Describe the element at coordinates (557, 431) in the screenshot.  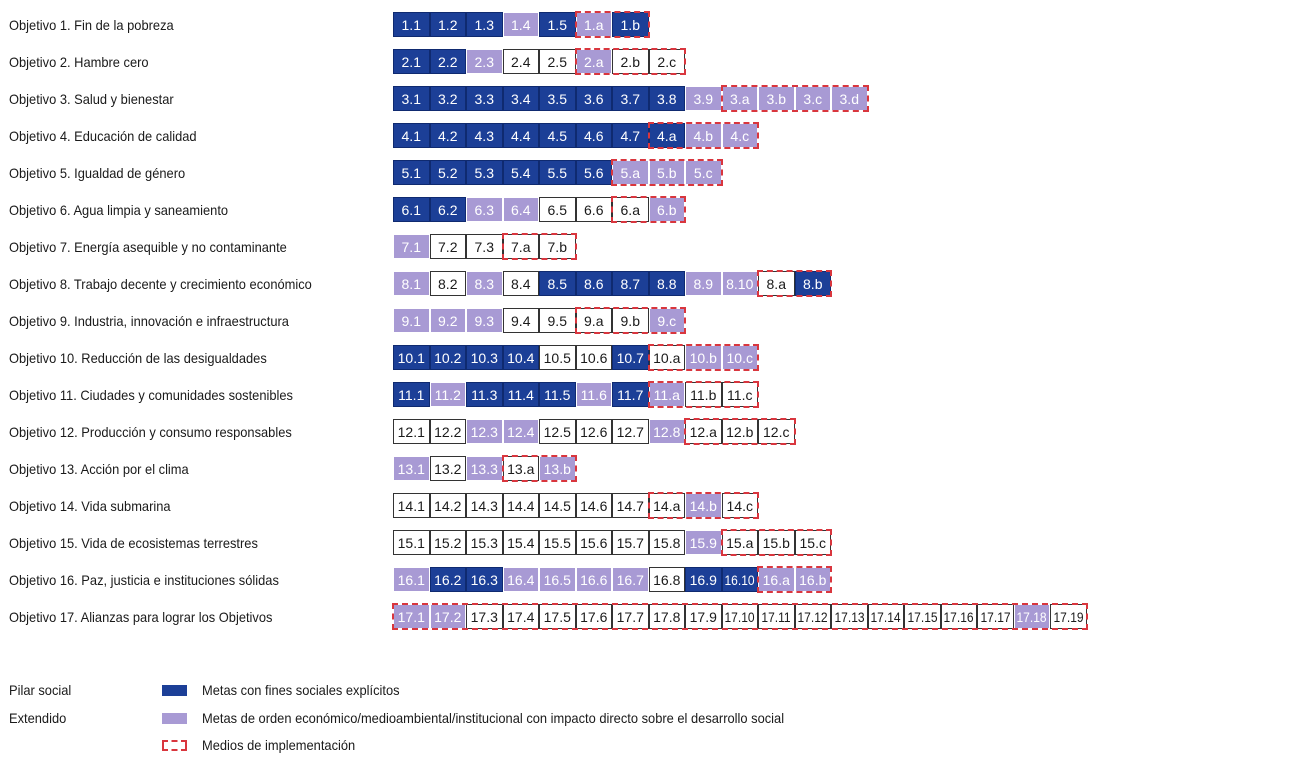
I see `target-cell: 12.5` at that location.